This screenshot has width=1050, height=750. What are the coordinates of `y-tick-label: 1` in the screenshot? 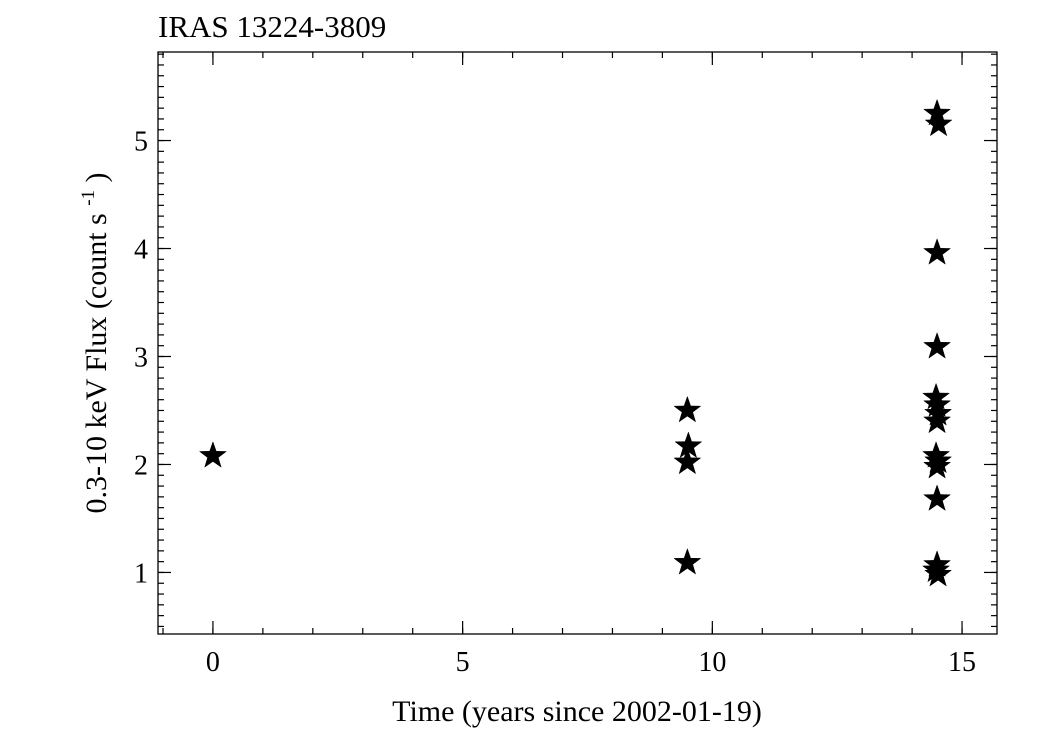 It's located at (141, 573).